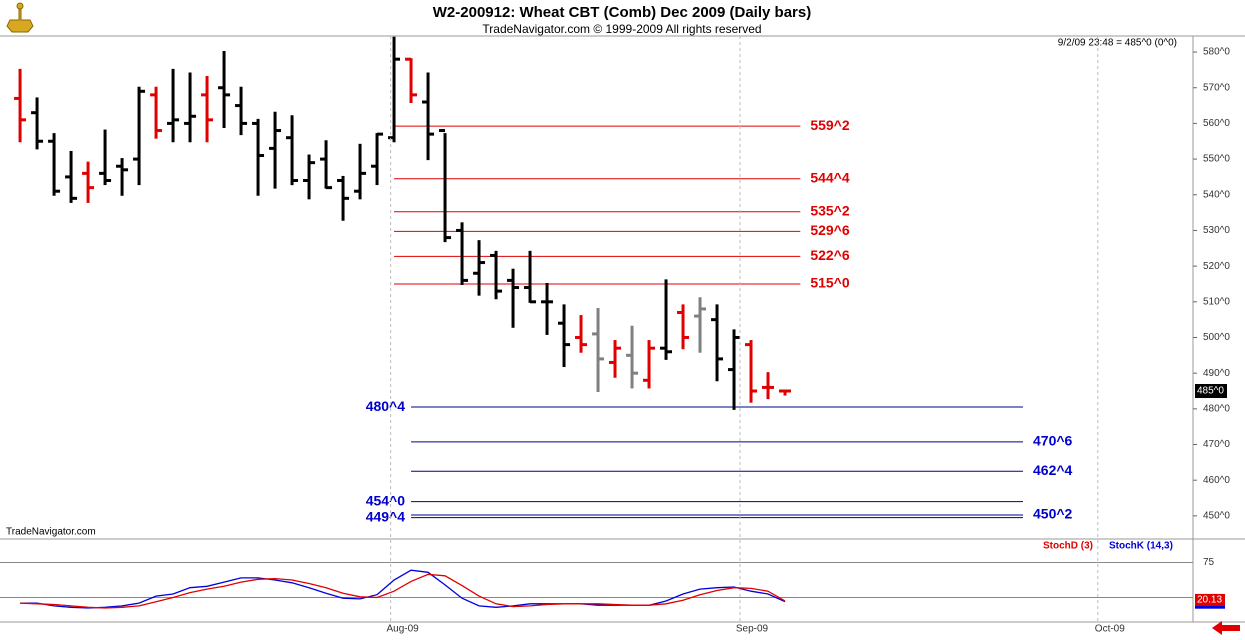 Image resolution: width=1245 pixels, height=640 pixels. Describe the element at coordinates (1117, 43) in the screenshot. I see `info-text: 9/2/09 23:48 = 485^0 (0^0)` at that location.